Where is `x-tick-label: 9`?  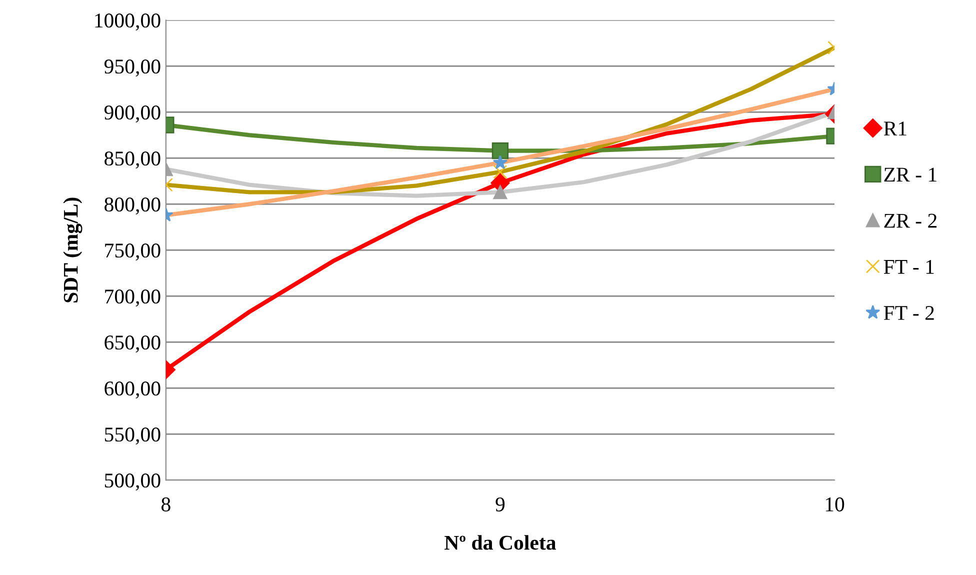
x-tick-label: 9 is located at coordinates (500, 504).